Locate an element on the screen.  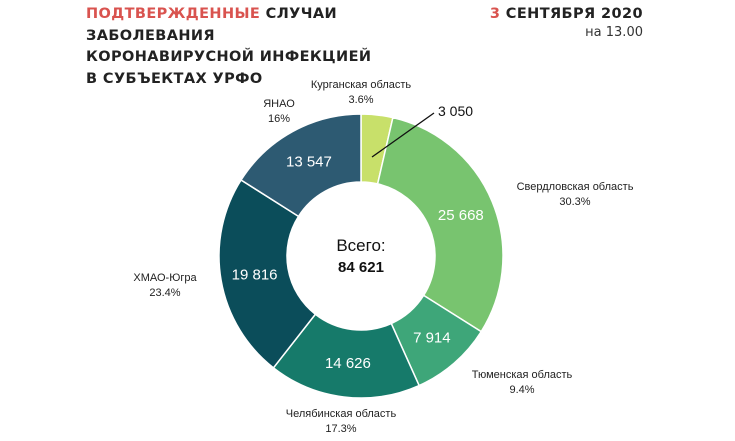
date-day: 3 is located at coordinates (495, 14).